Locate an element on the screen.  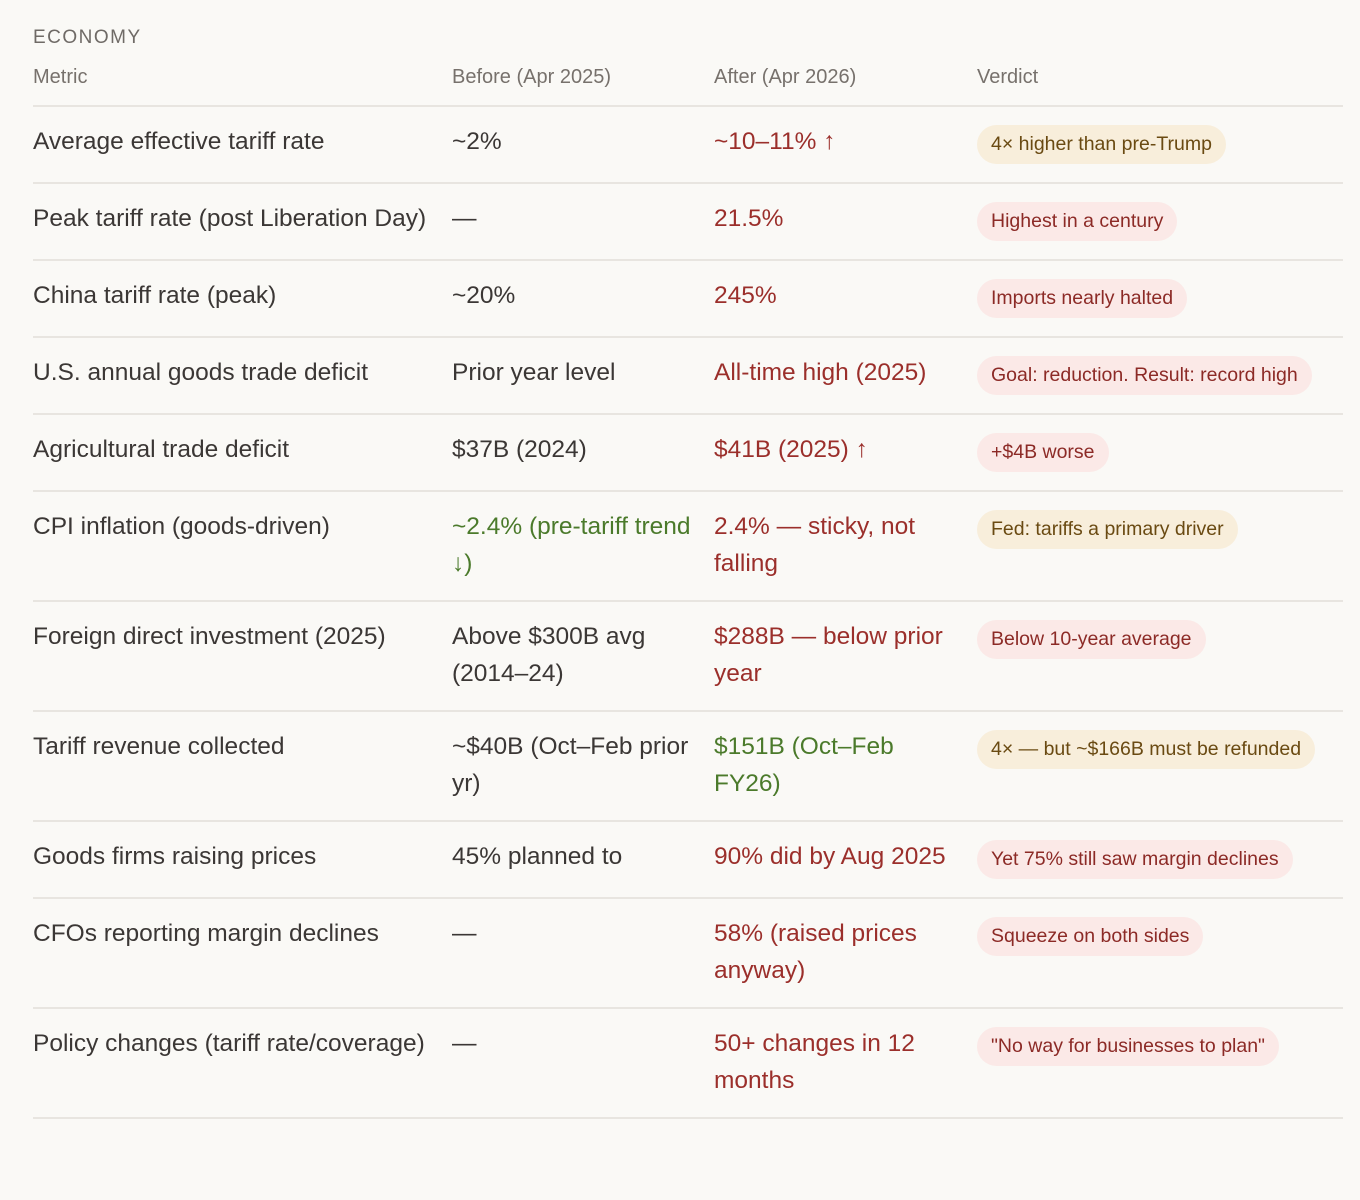
verdict-badge: Fed: tariffs a primary driver is located at coordinates (1107, 529).